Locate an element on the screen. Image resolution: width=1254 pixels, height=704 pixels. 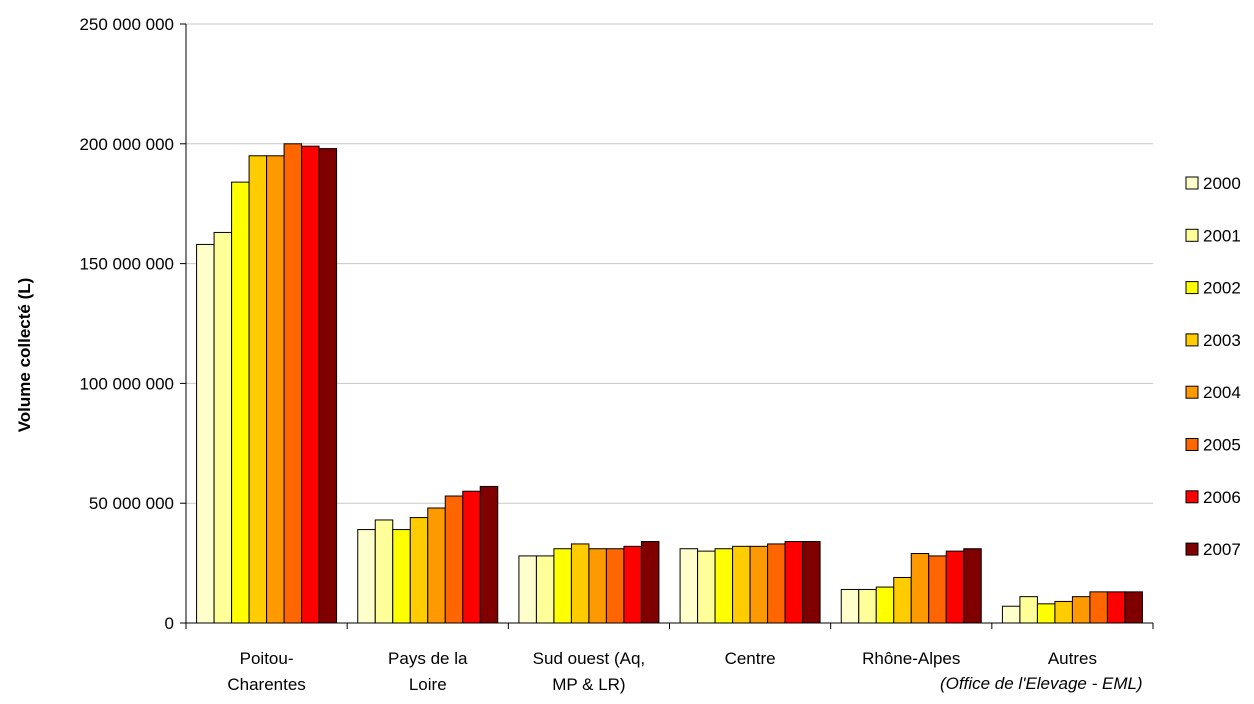
legend-swatch-2000 is located at coordinates (1192, 183).